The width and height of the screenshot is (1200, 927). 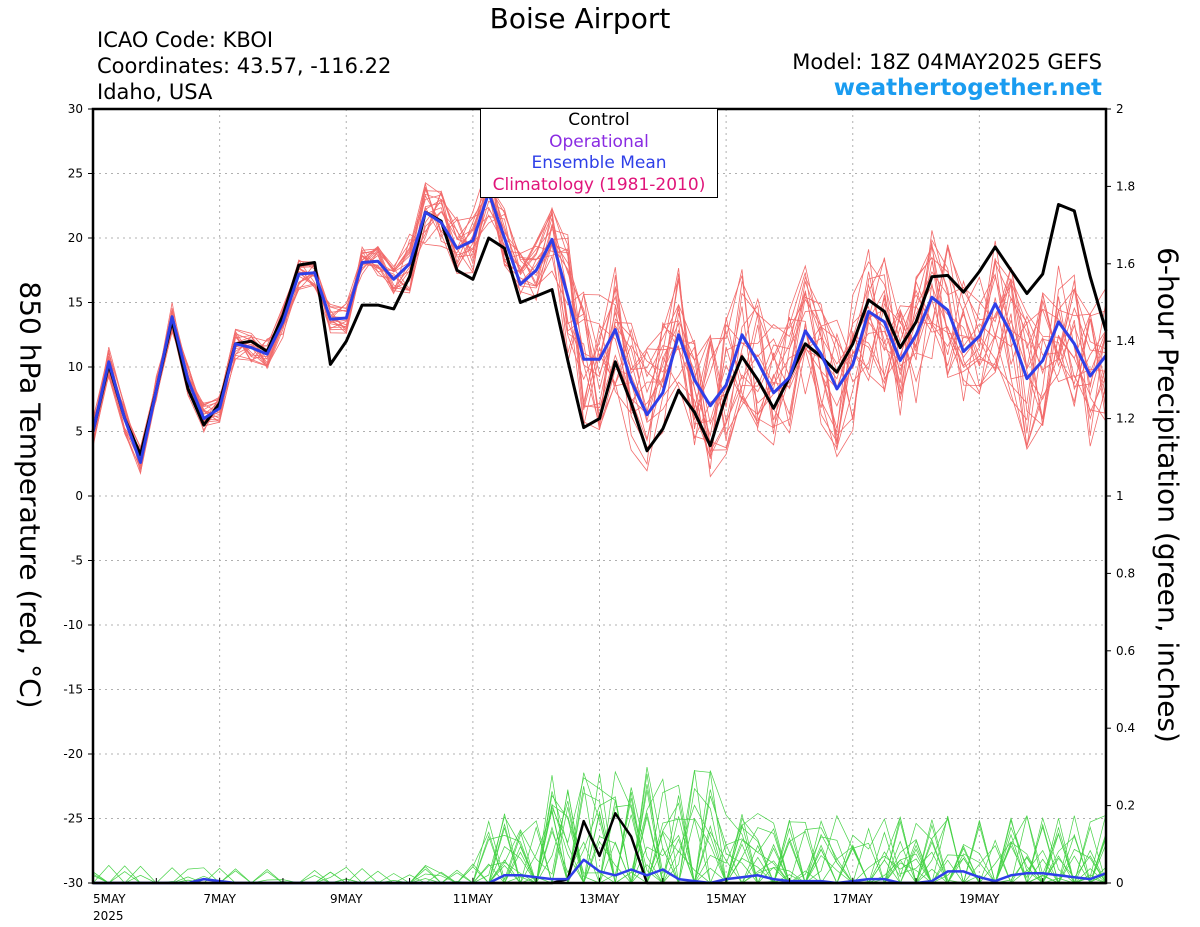 I want to click on y-tick-label: -15, so click(x=73, y=690).